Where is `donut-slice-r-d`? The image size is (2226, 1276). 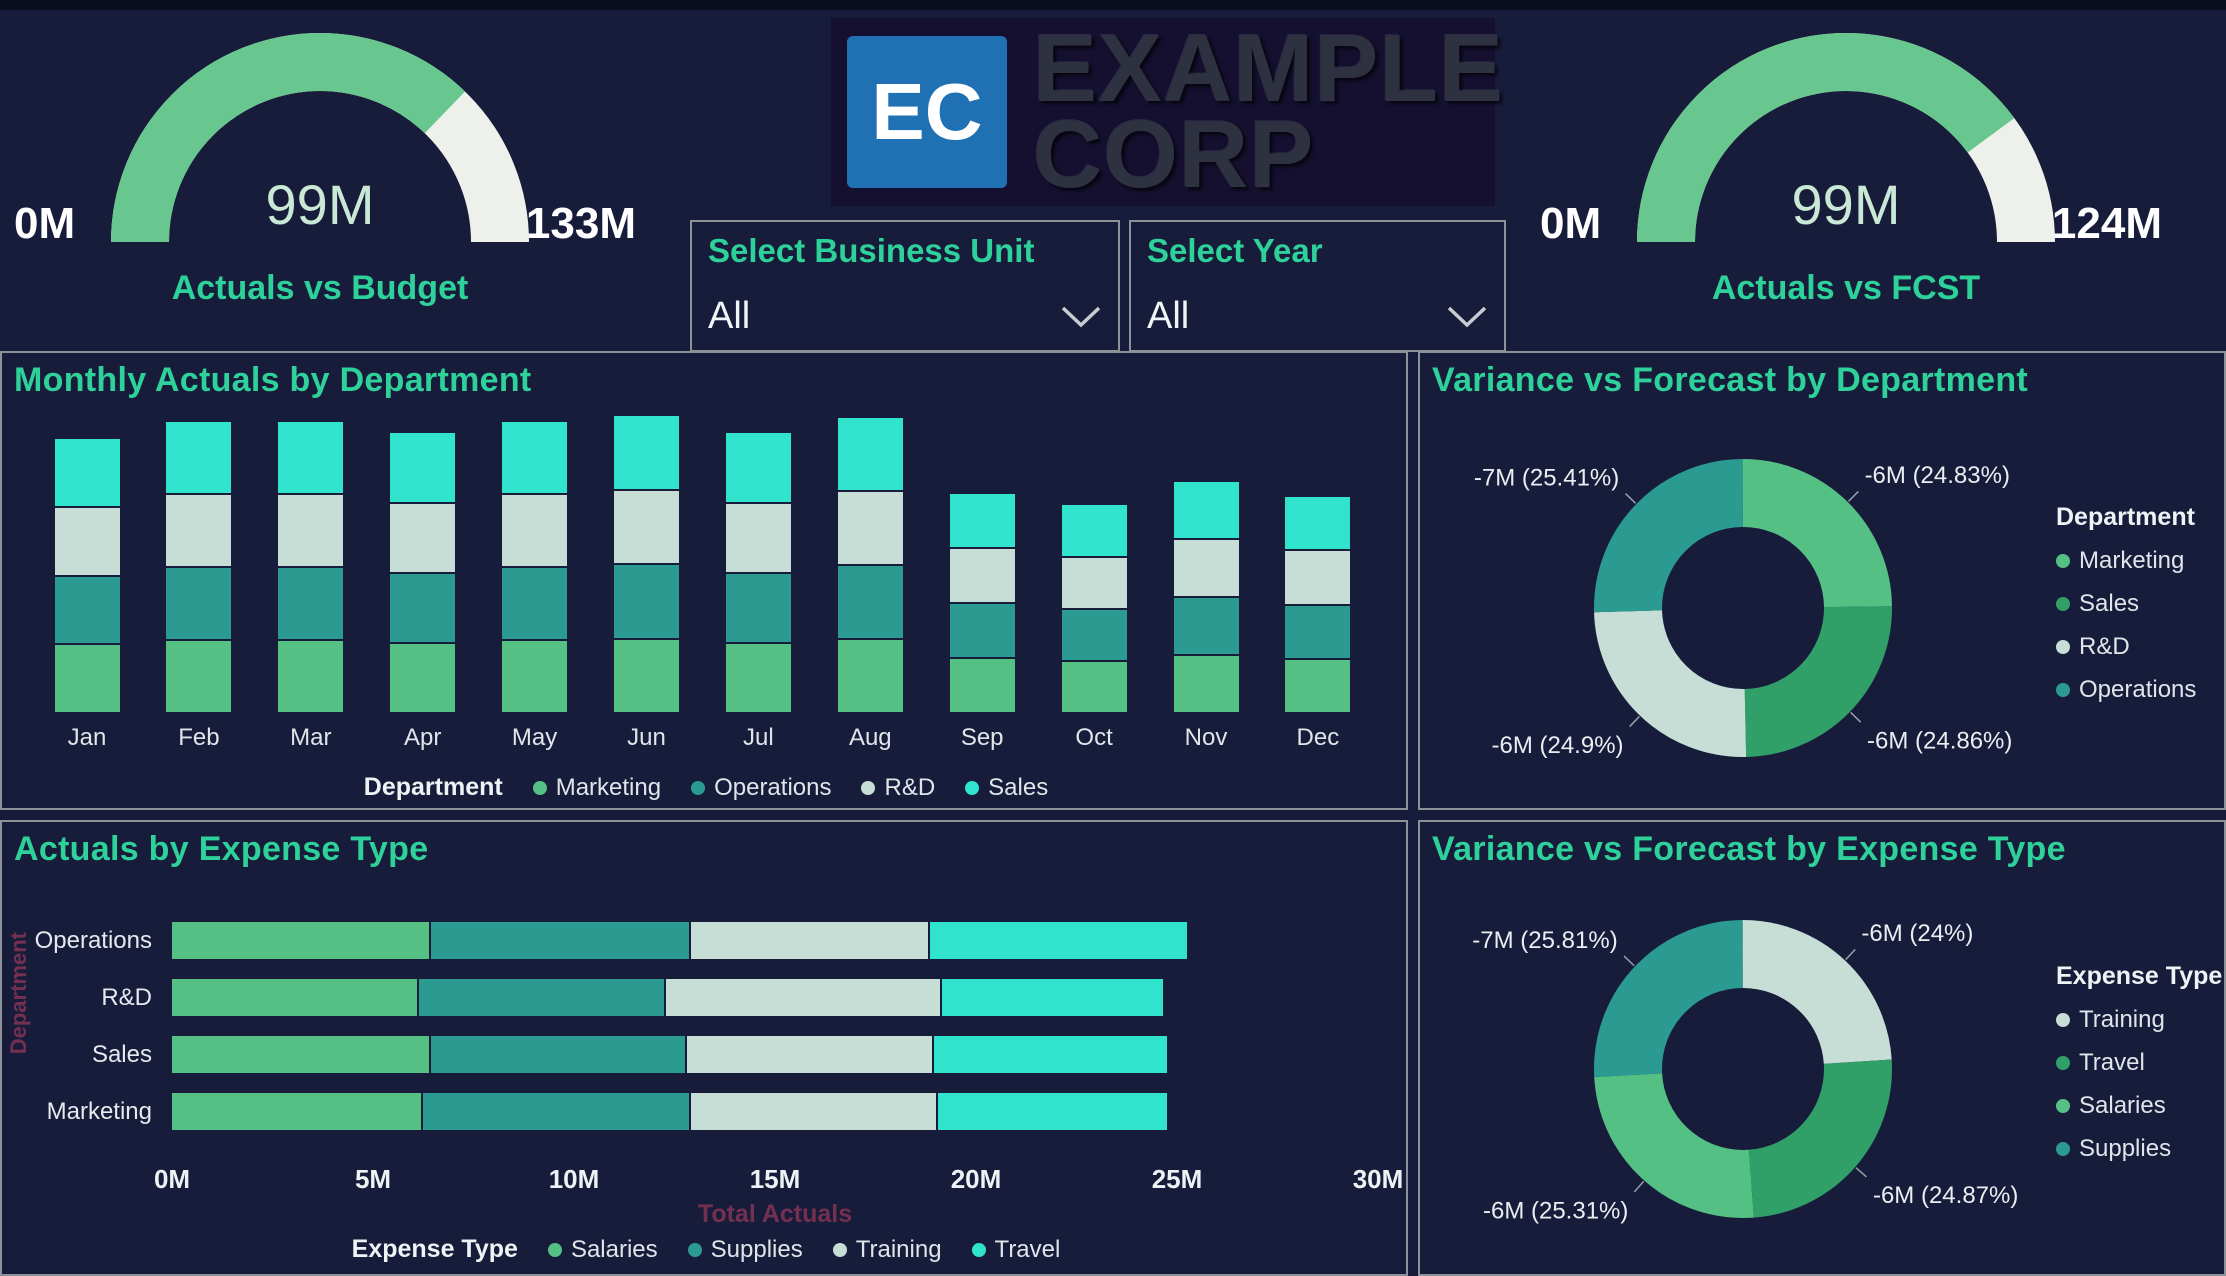
donut-slice-r-d is located at coordinates (1743, 608).